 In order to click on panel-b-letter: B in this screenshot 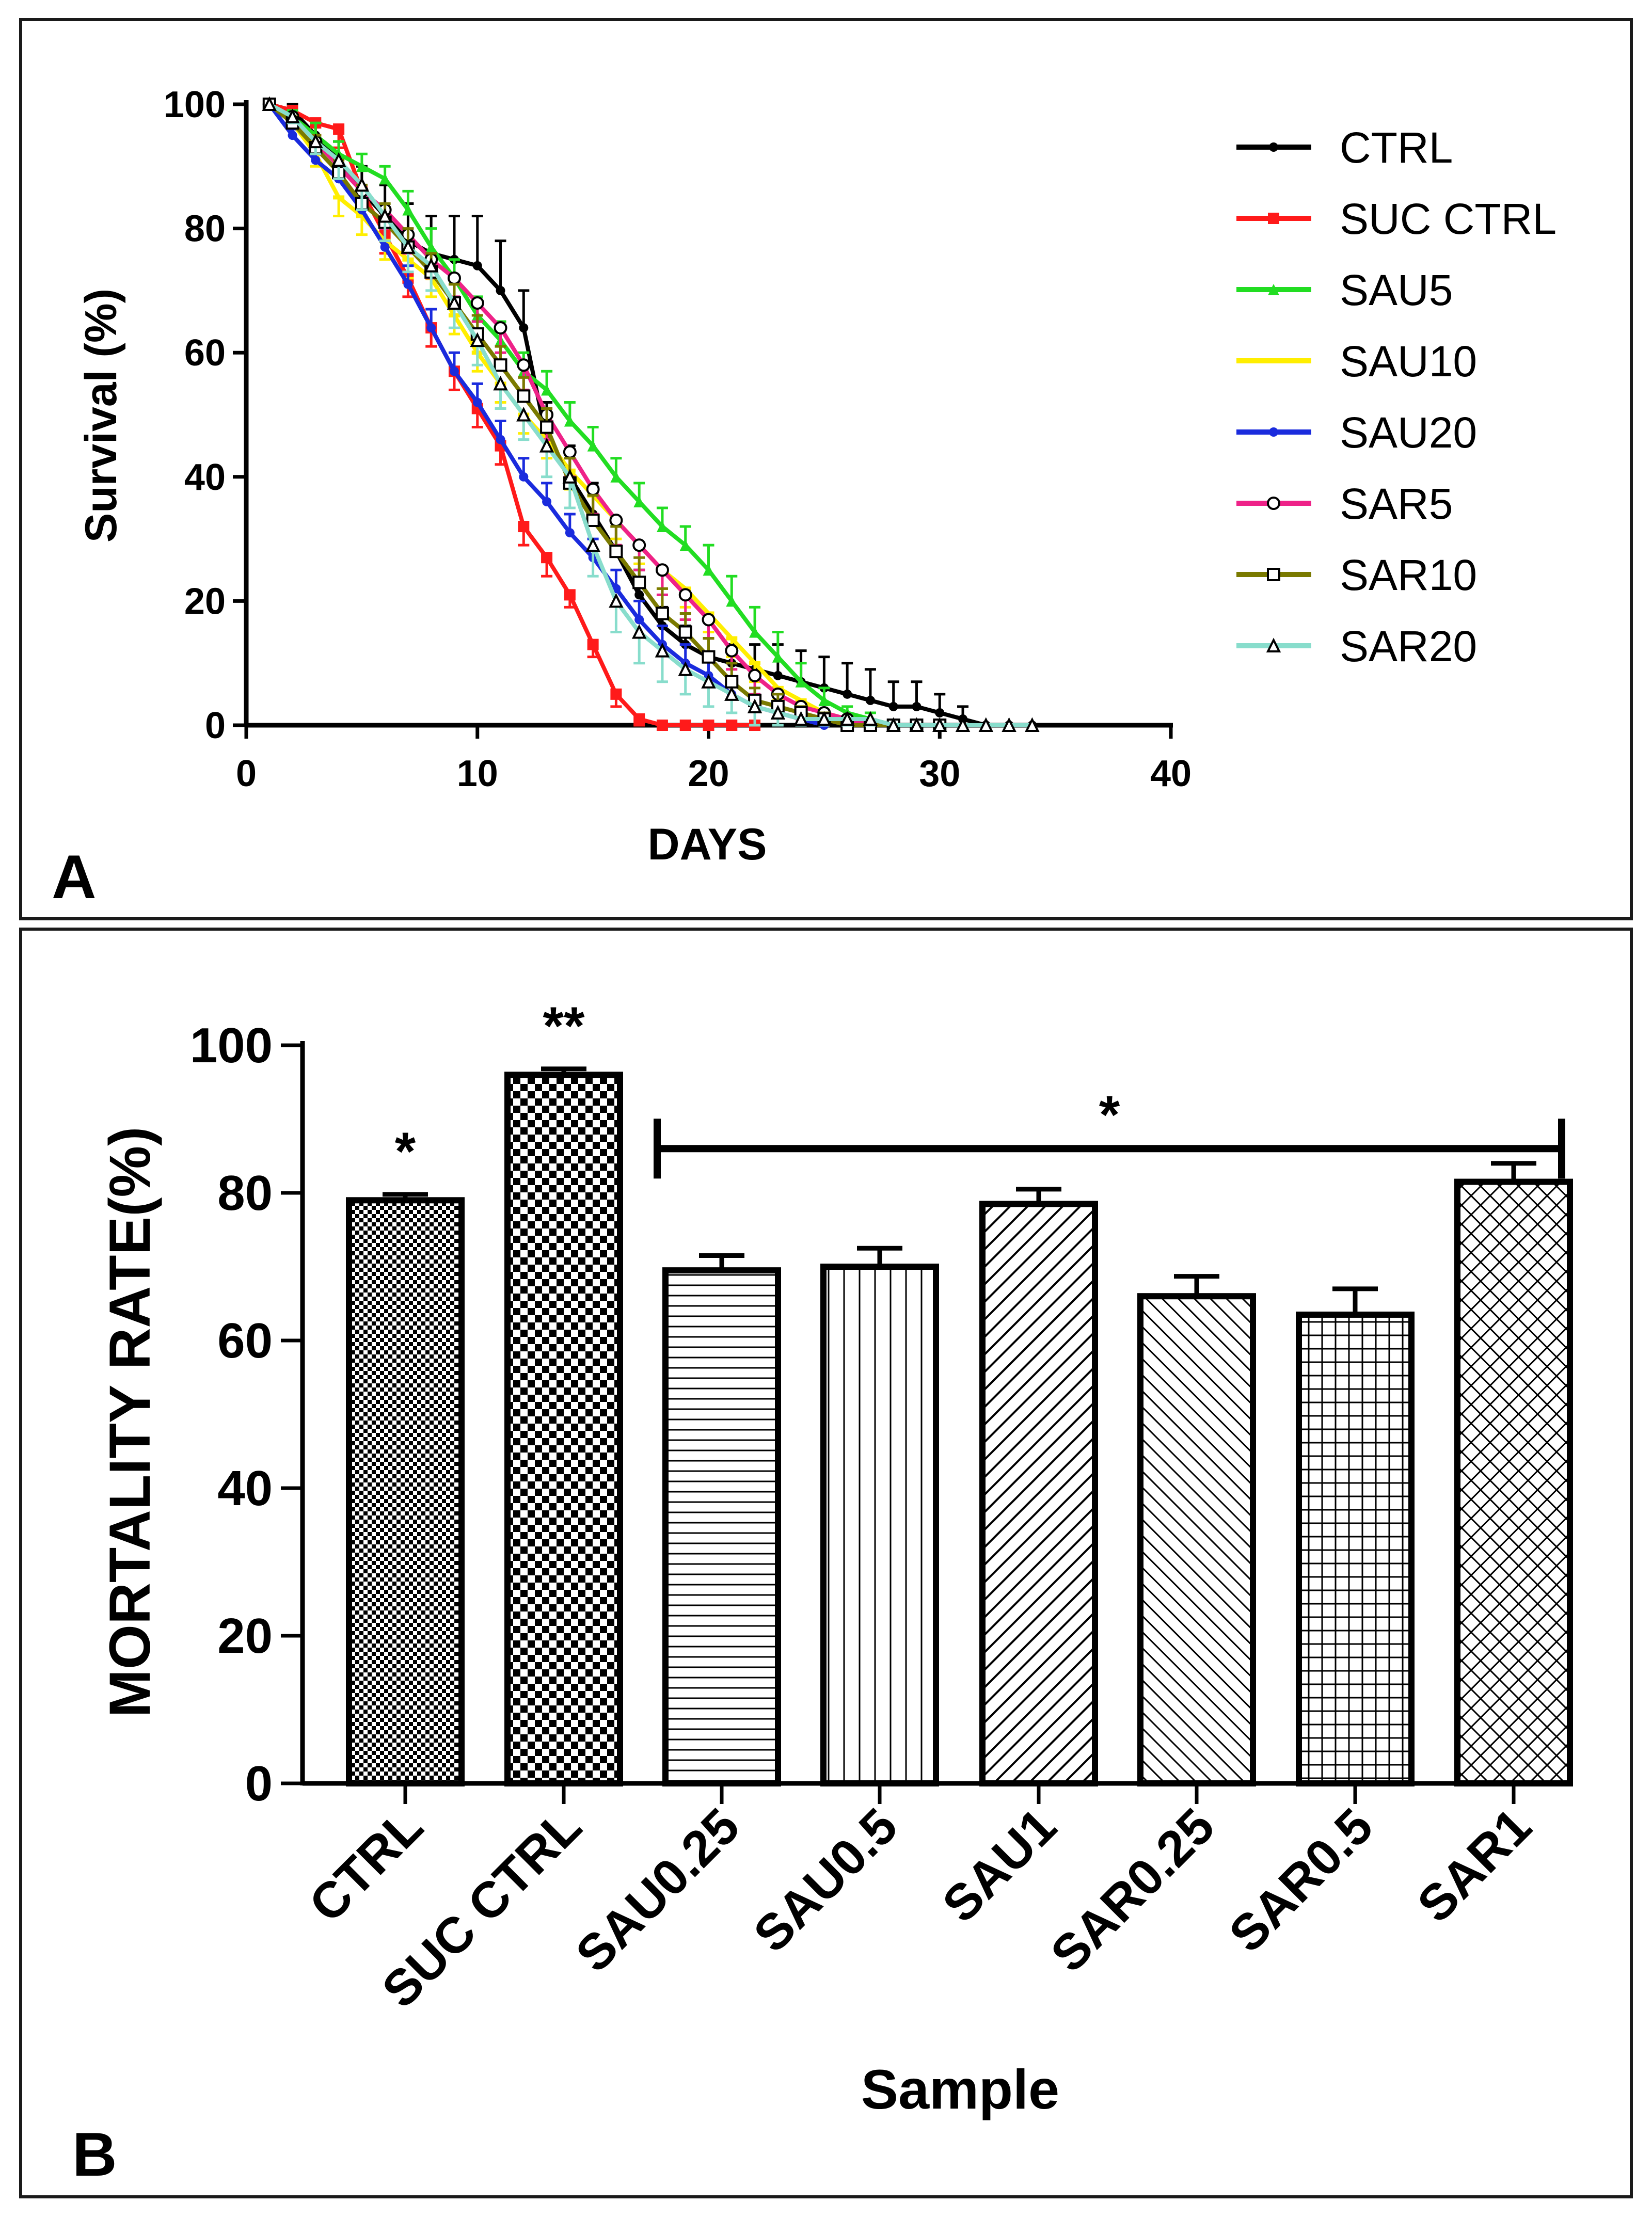, I will do `click(94, 2154)`.